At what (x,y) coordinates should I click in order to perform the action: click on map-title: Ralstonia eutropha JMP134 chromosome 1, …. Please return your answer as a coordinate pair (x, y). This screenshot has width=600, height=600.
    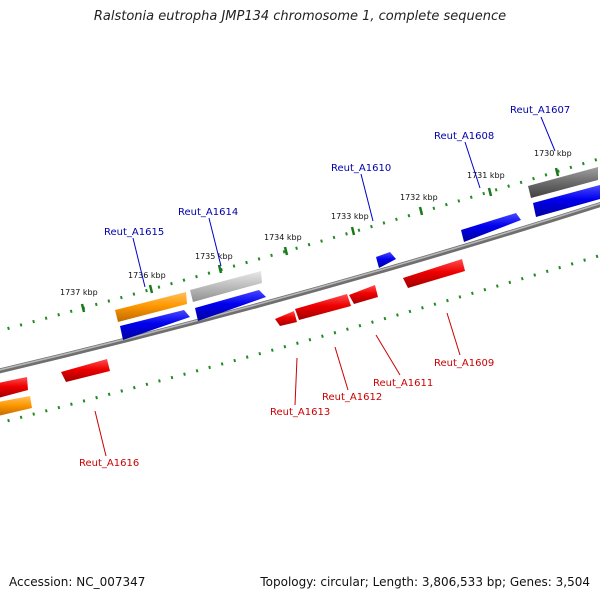
    Looking at the image, I should click on (300, 16).